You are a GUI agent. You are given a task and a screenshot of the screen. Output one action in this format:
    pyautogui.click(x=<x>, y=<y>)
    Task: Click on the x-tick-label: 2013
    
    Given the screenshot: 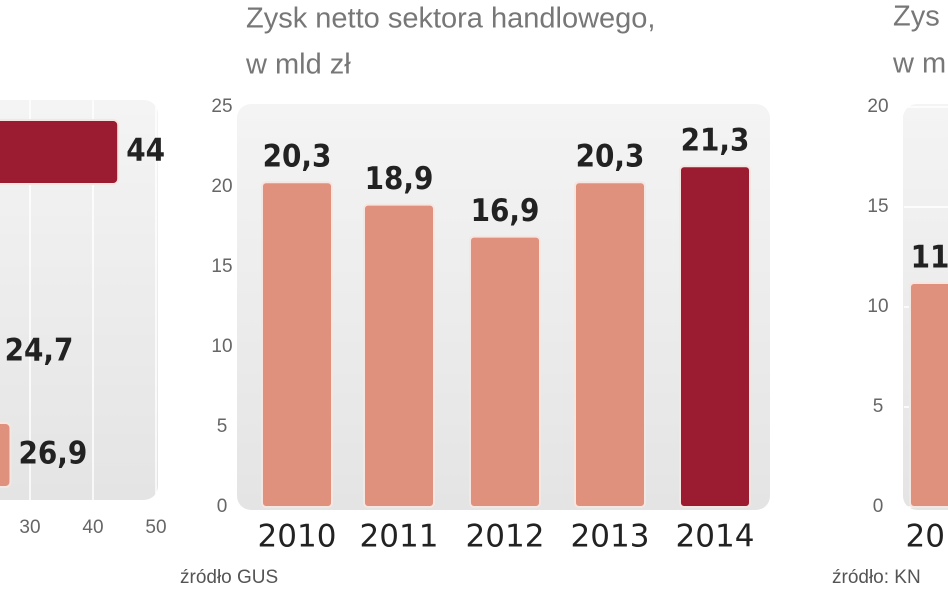 What is the action you would take?
    pyautogui.click(x=610, y=537)
    